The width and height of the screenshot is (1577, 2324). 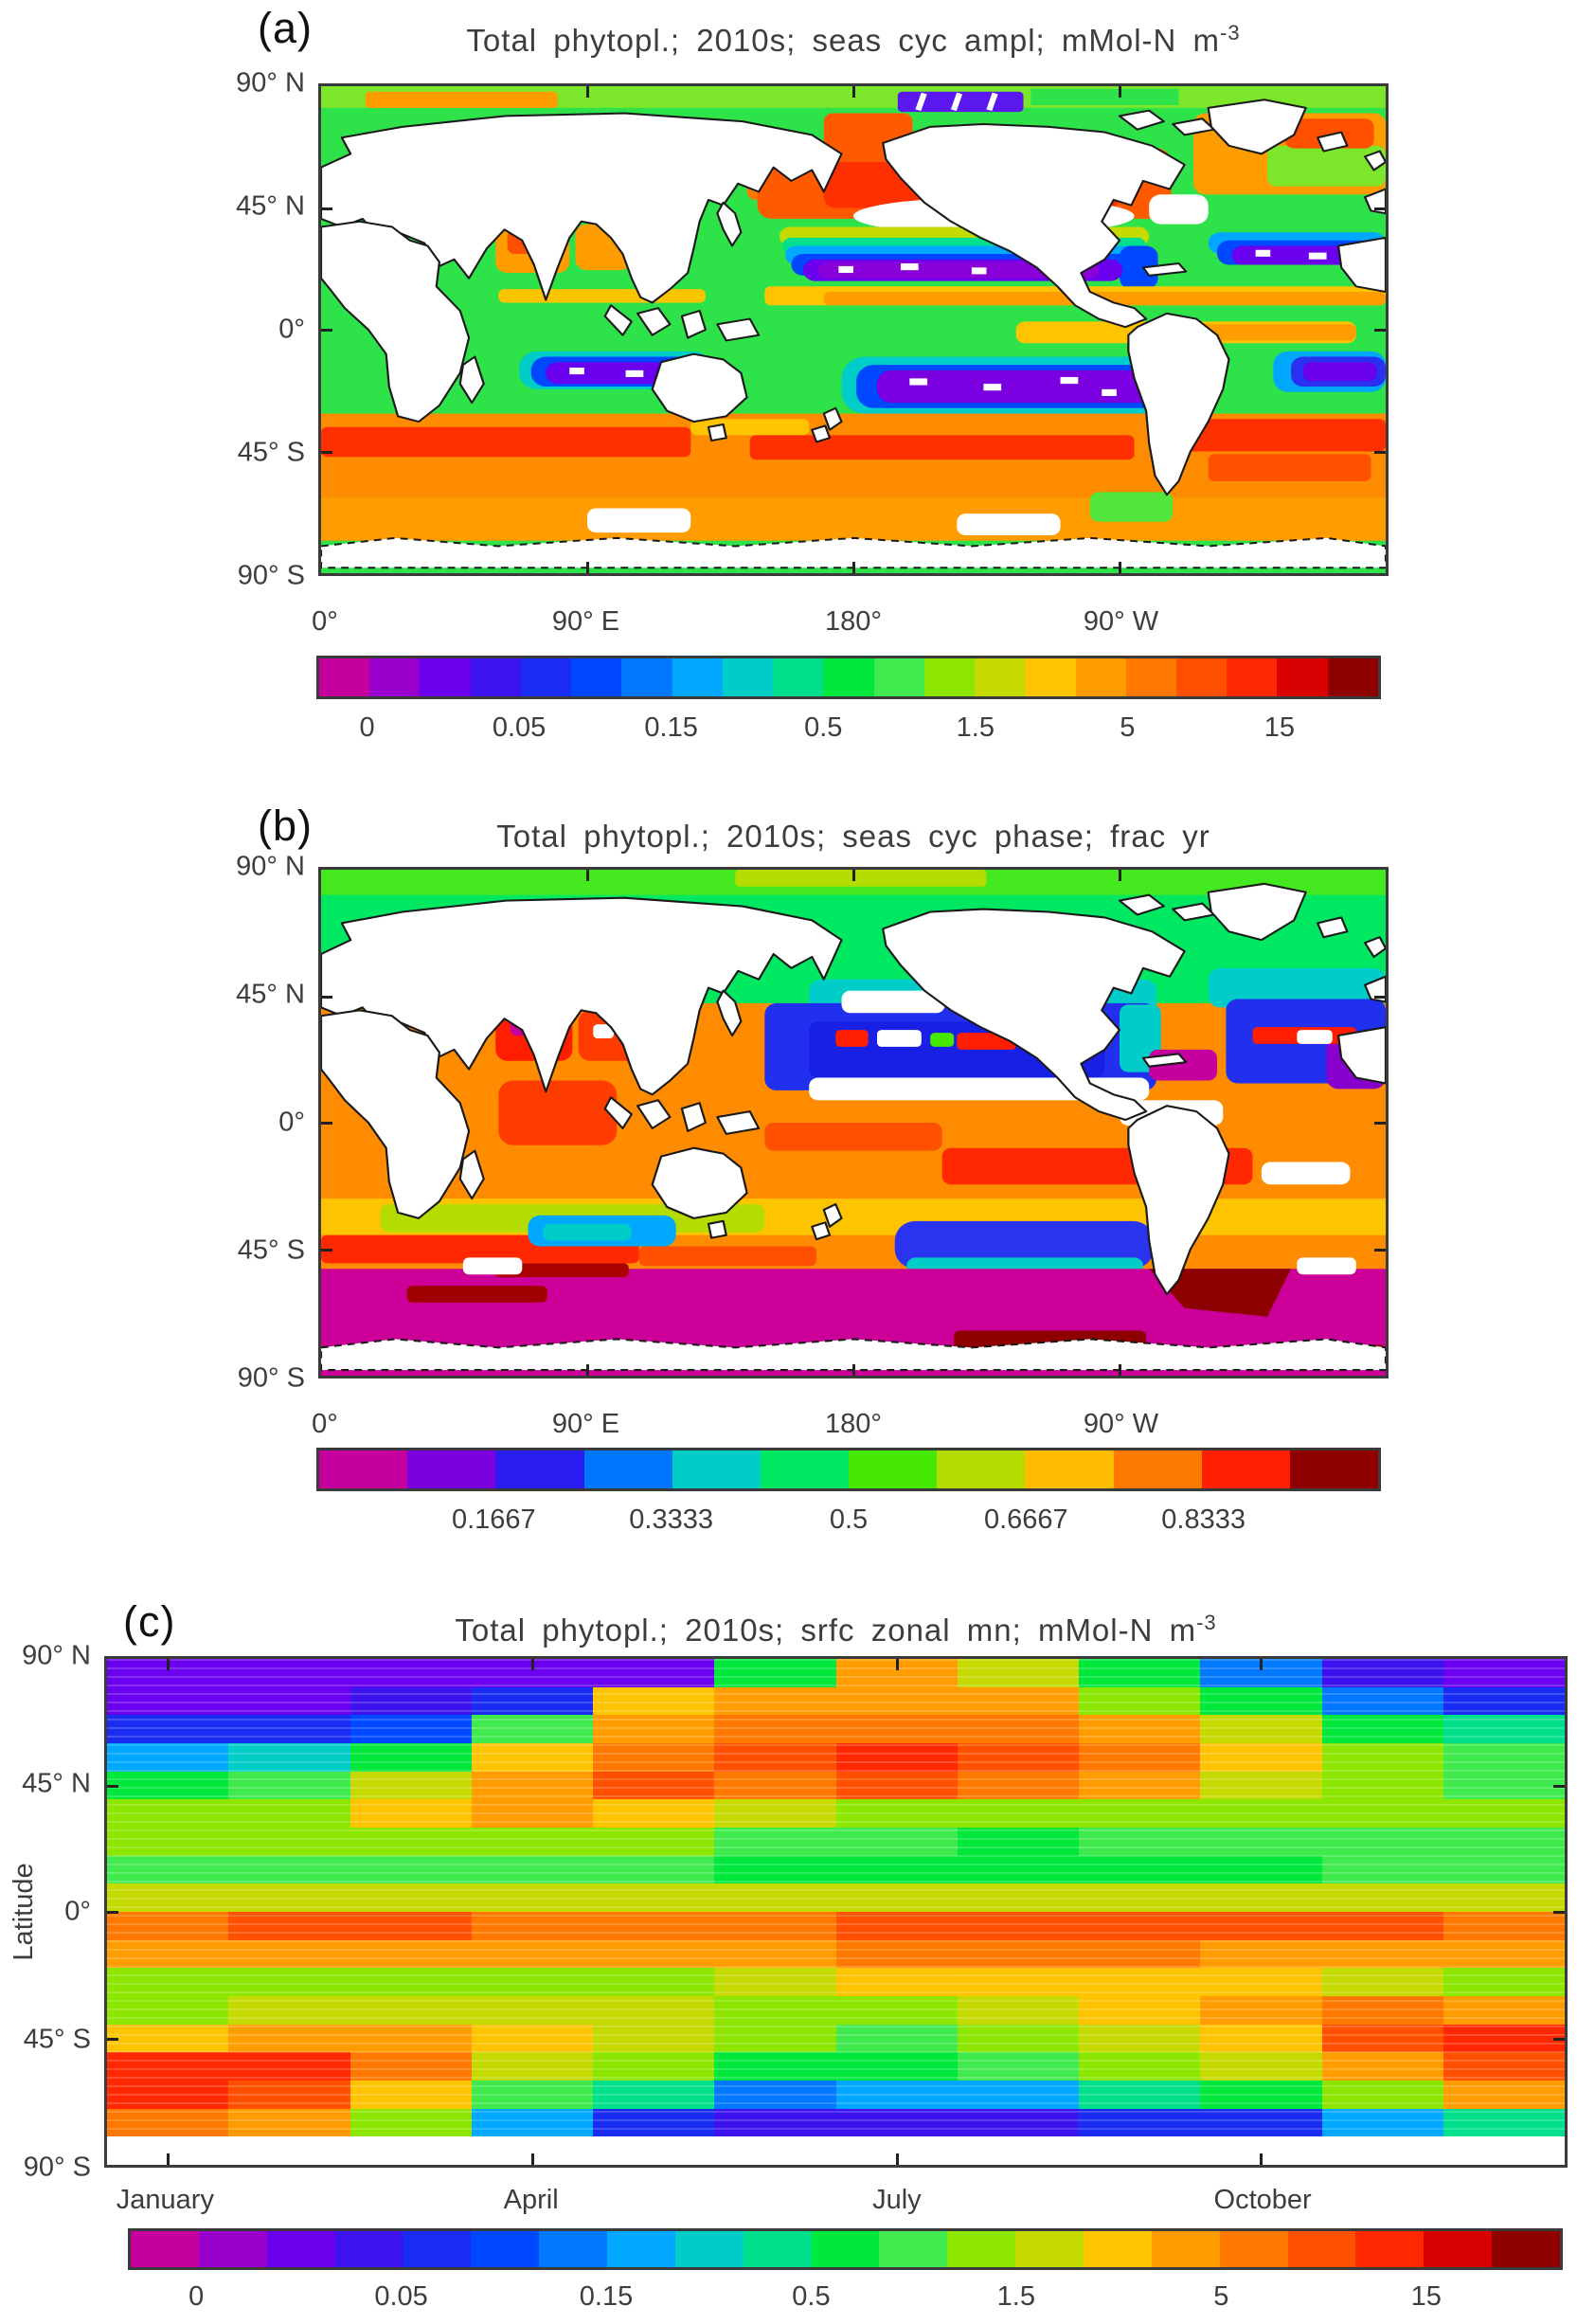 What do you see at coordinates (671, 1519) in the screenshot?
I see `colorbar-tick-label: 0.3333` at bounding box center [671, 1519].